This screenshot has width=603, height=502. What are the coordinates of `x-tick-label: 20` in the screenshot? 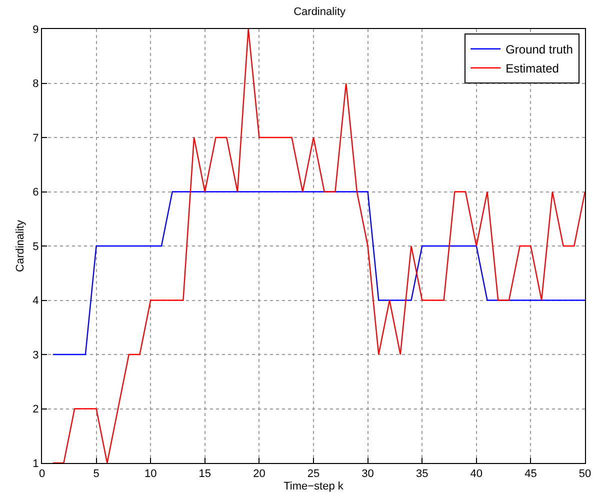 It's located at (259, 474).